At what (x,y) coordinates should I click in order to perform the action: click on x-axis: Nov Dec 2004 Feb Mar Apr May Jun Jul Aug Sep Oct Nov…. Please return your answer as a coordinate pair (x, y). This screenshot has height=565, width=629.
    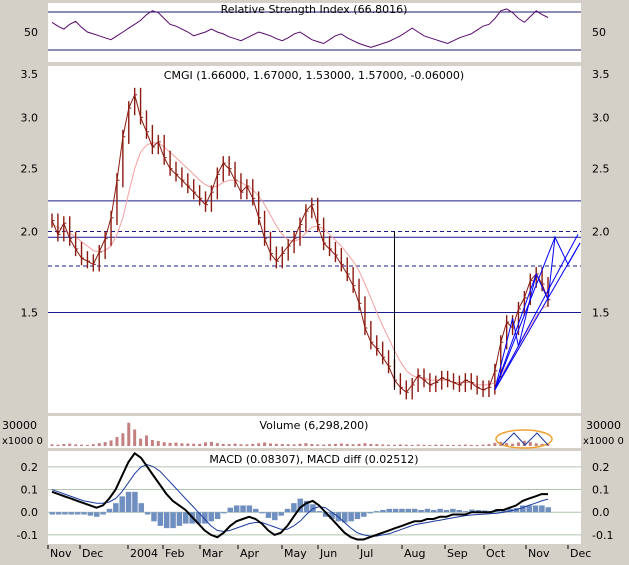
    Looking at the image, I should click on (319, 552).